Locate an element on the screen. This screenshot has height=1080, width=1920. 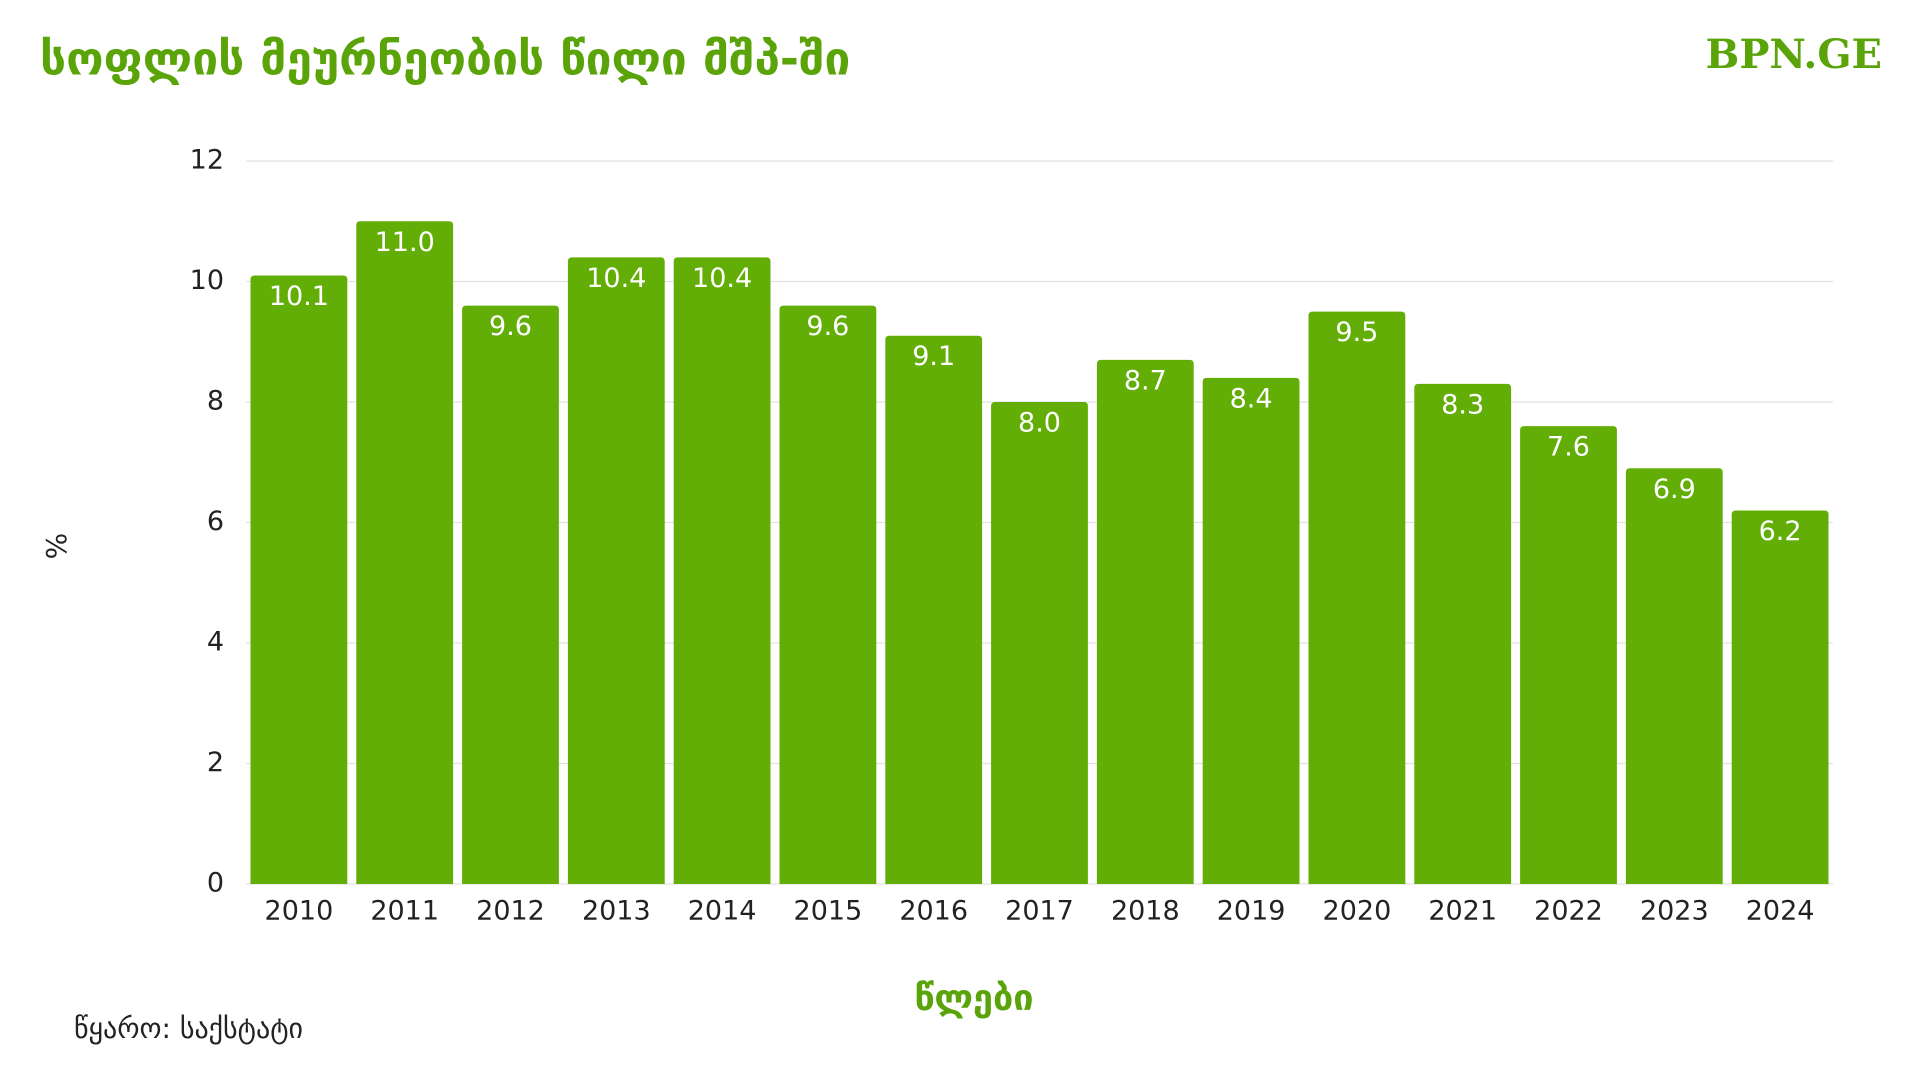
brand: BPN.GE is located at coordinates (1794, 54).